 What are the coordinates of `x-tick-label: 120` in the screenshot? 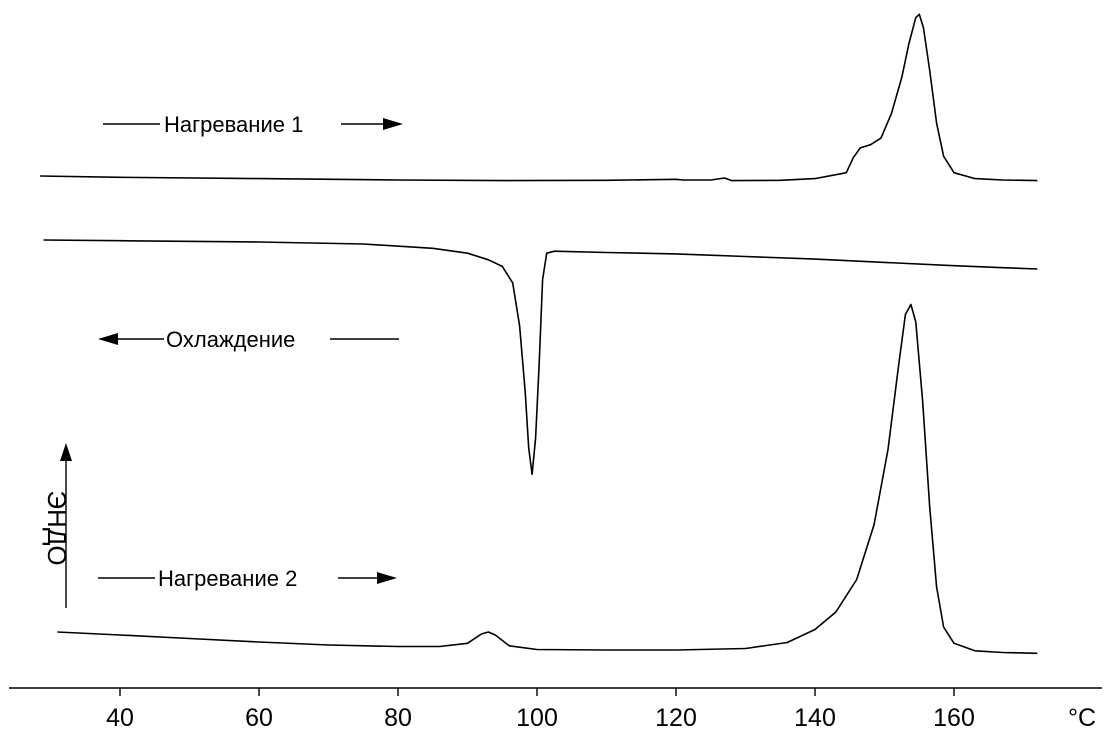 It's located at (676, 717).